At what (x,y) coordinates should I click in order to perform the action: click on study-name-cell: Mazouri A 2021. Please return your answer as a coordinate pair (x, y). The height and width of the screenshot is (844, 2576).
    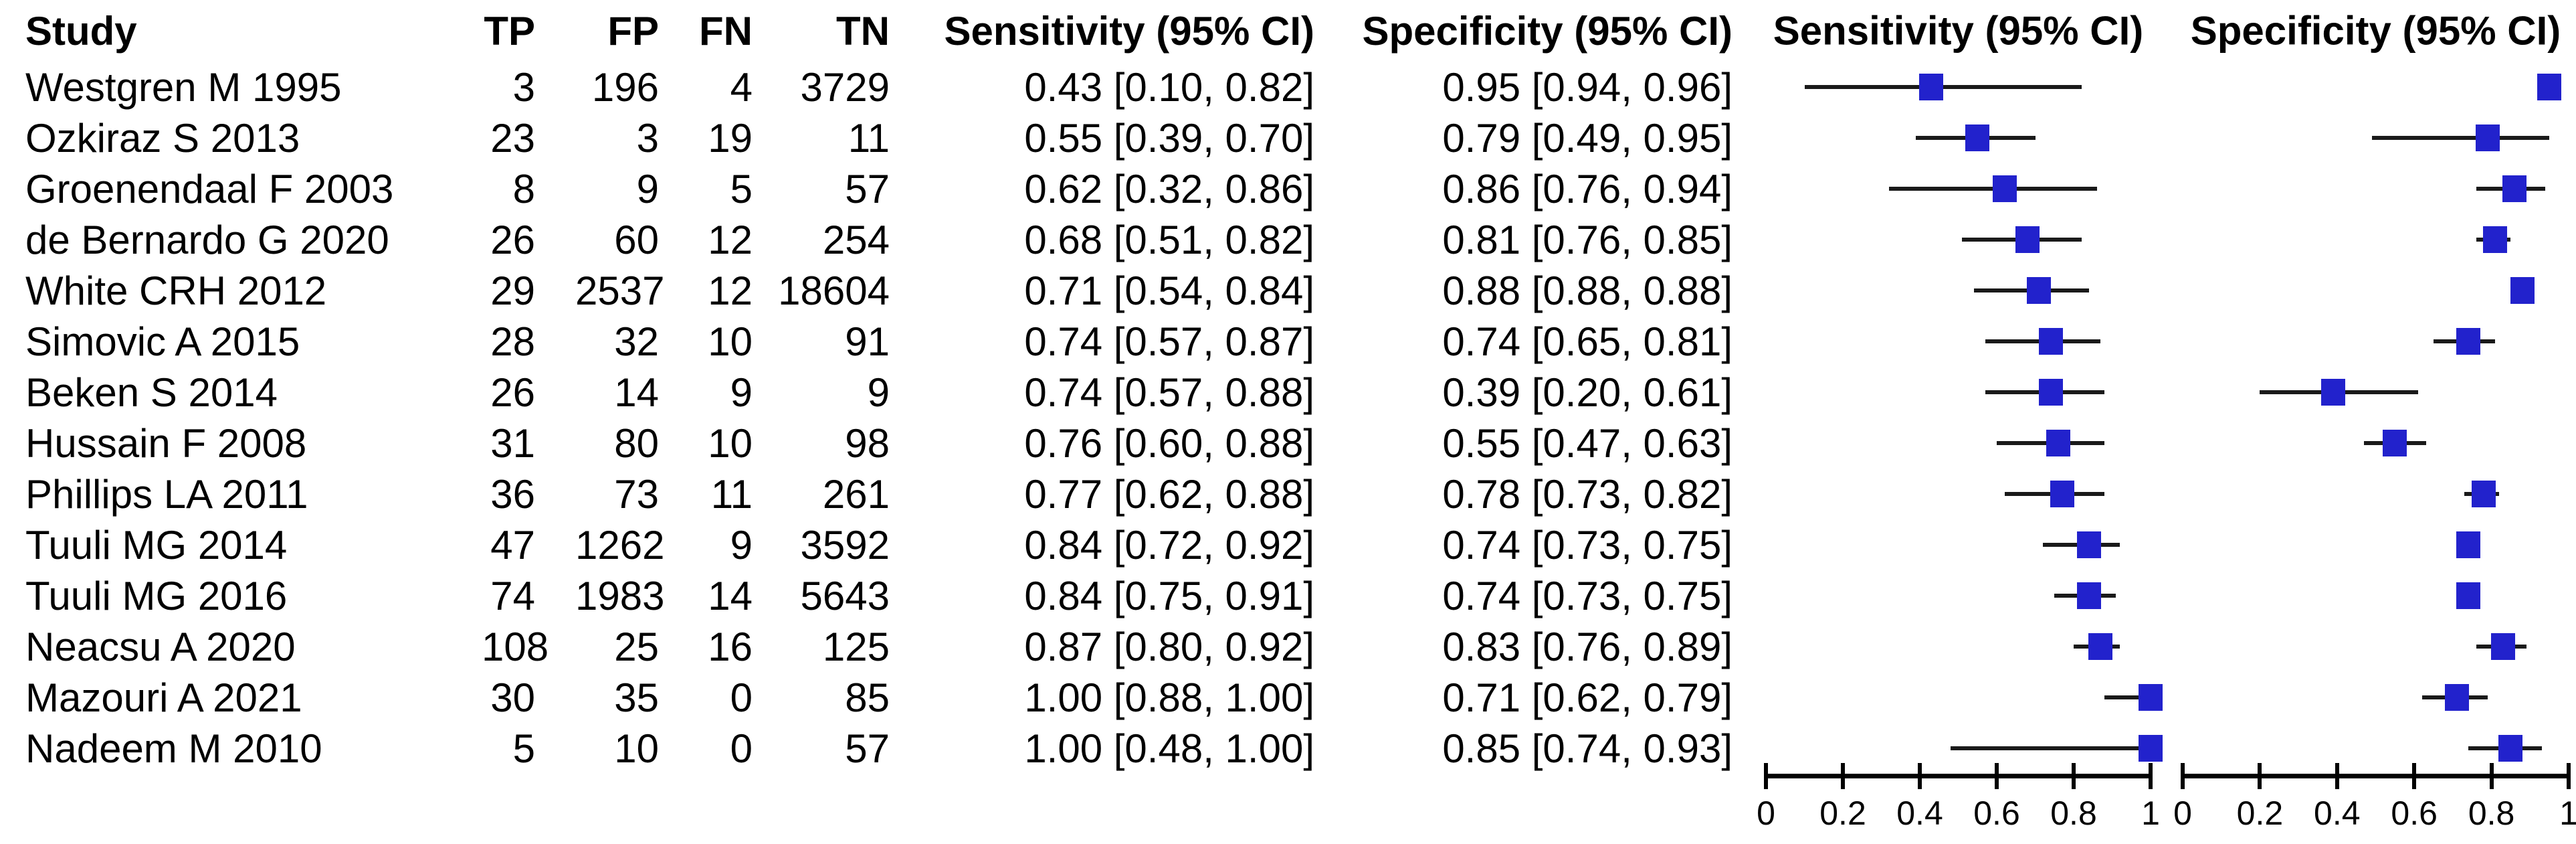
    Looking at the image, I should click on (163, 697).